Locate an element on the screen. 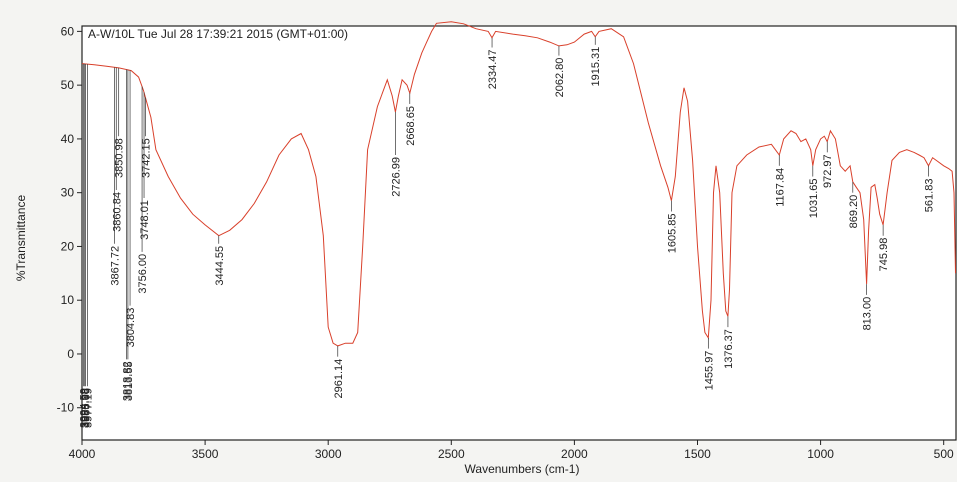  peak-label: 3994.59 is located at coordinates (84, 408).